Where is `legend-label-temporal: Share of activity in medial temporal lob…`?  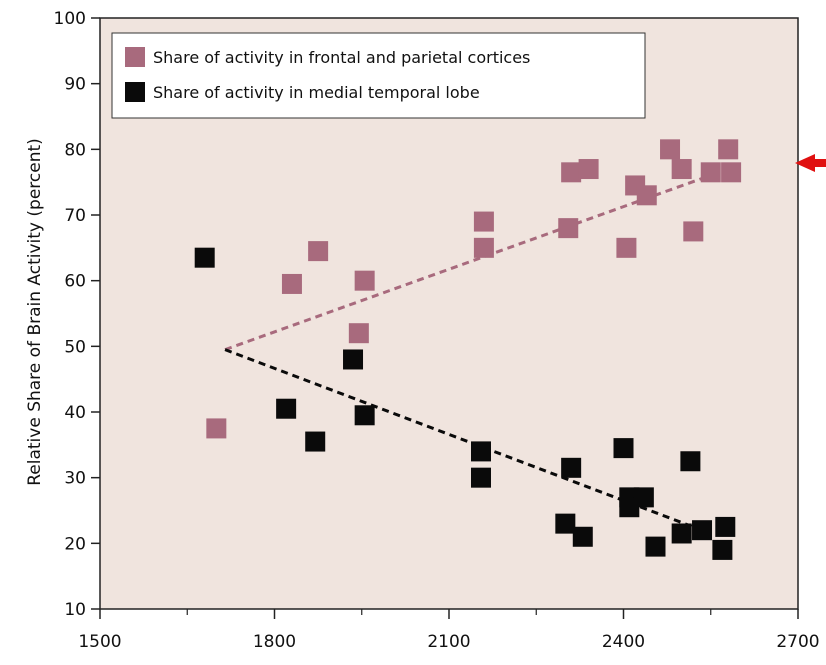
legend-label-temporal: Share of activity in medial temporal lob… is located at coordinates (316, 92).